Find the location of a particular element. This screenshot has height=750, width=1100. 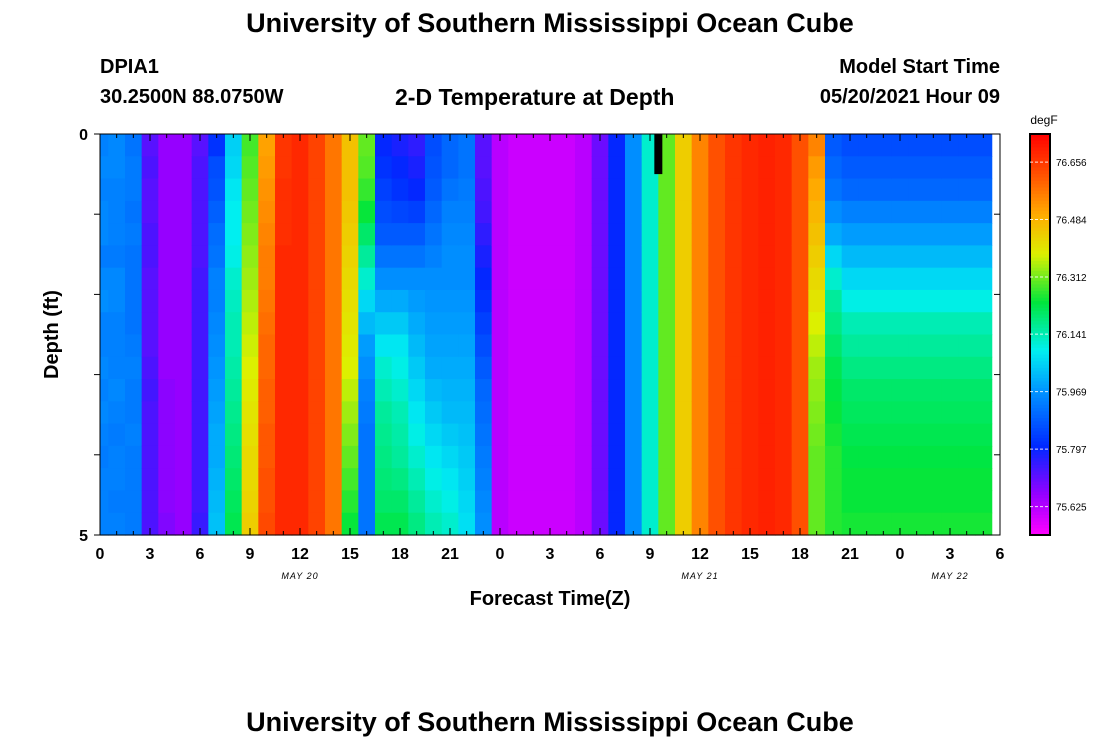

x-tick-label: 0 is located at coordinates (500, 554).